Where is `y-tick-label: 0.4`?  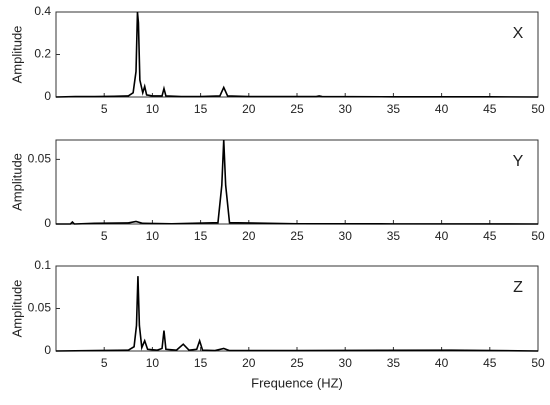
y-tick-label: 0.4 is located at coordinates (42, 11).